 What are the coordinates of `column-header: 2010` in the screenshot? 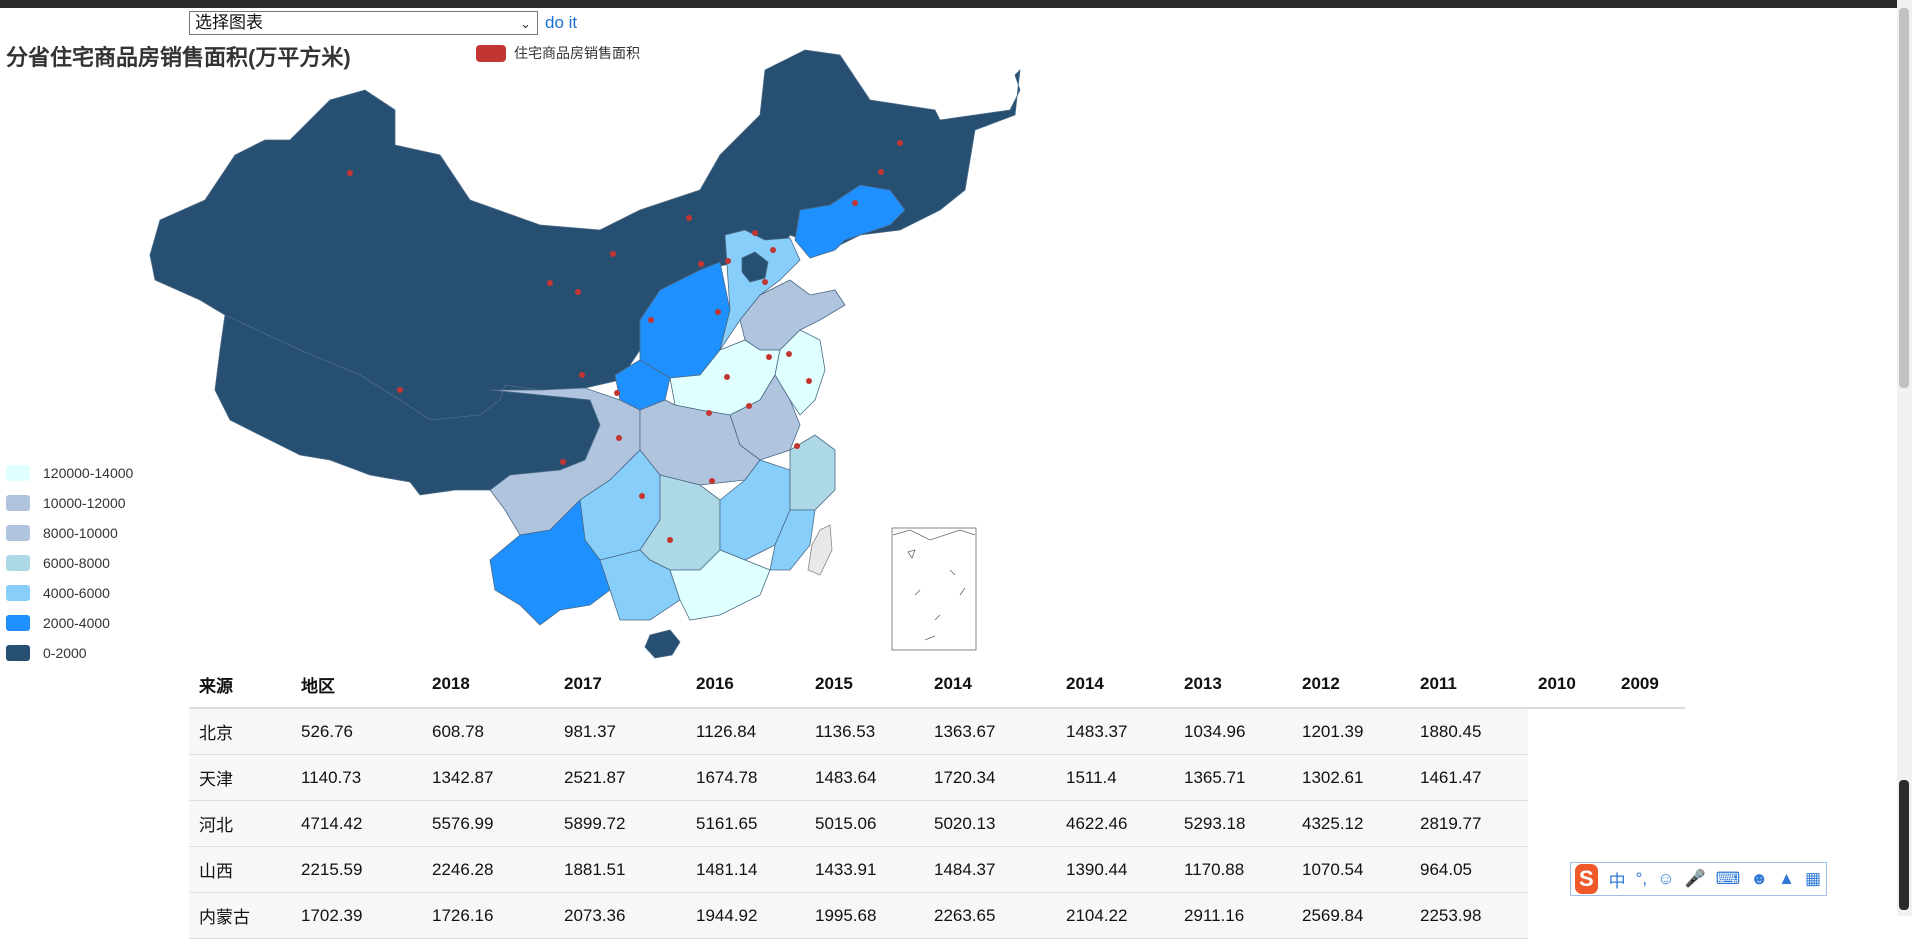 It's located at (1569, 685).